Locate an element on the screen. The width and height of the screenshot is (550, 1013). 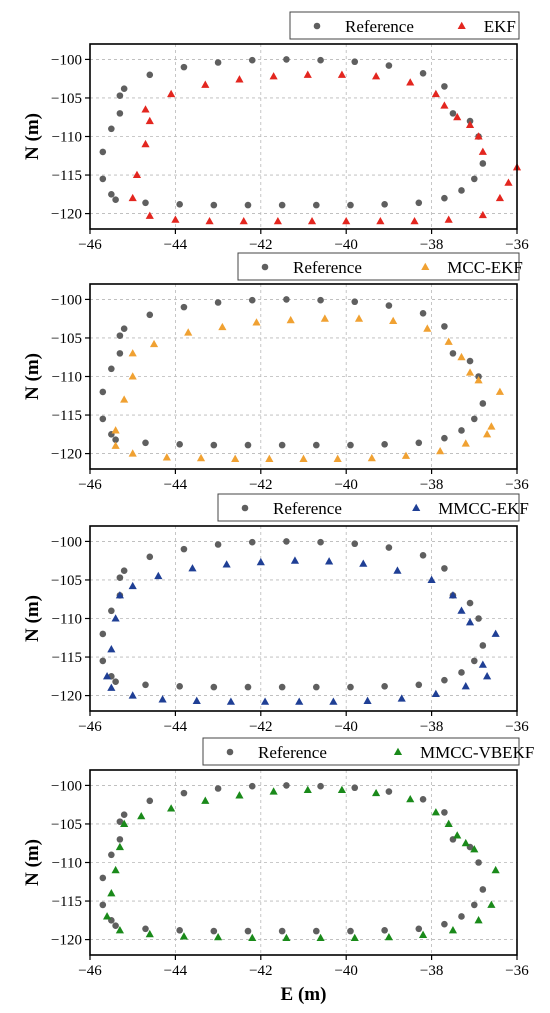
x-tick-label: −38 is located at coordinates (431, 245).